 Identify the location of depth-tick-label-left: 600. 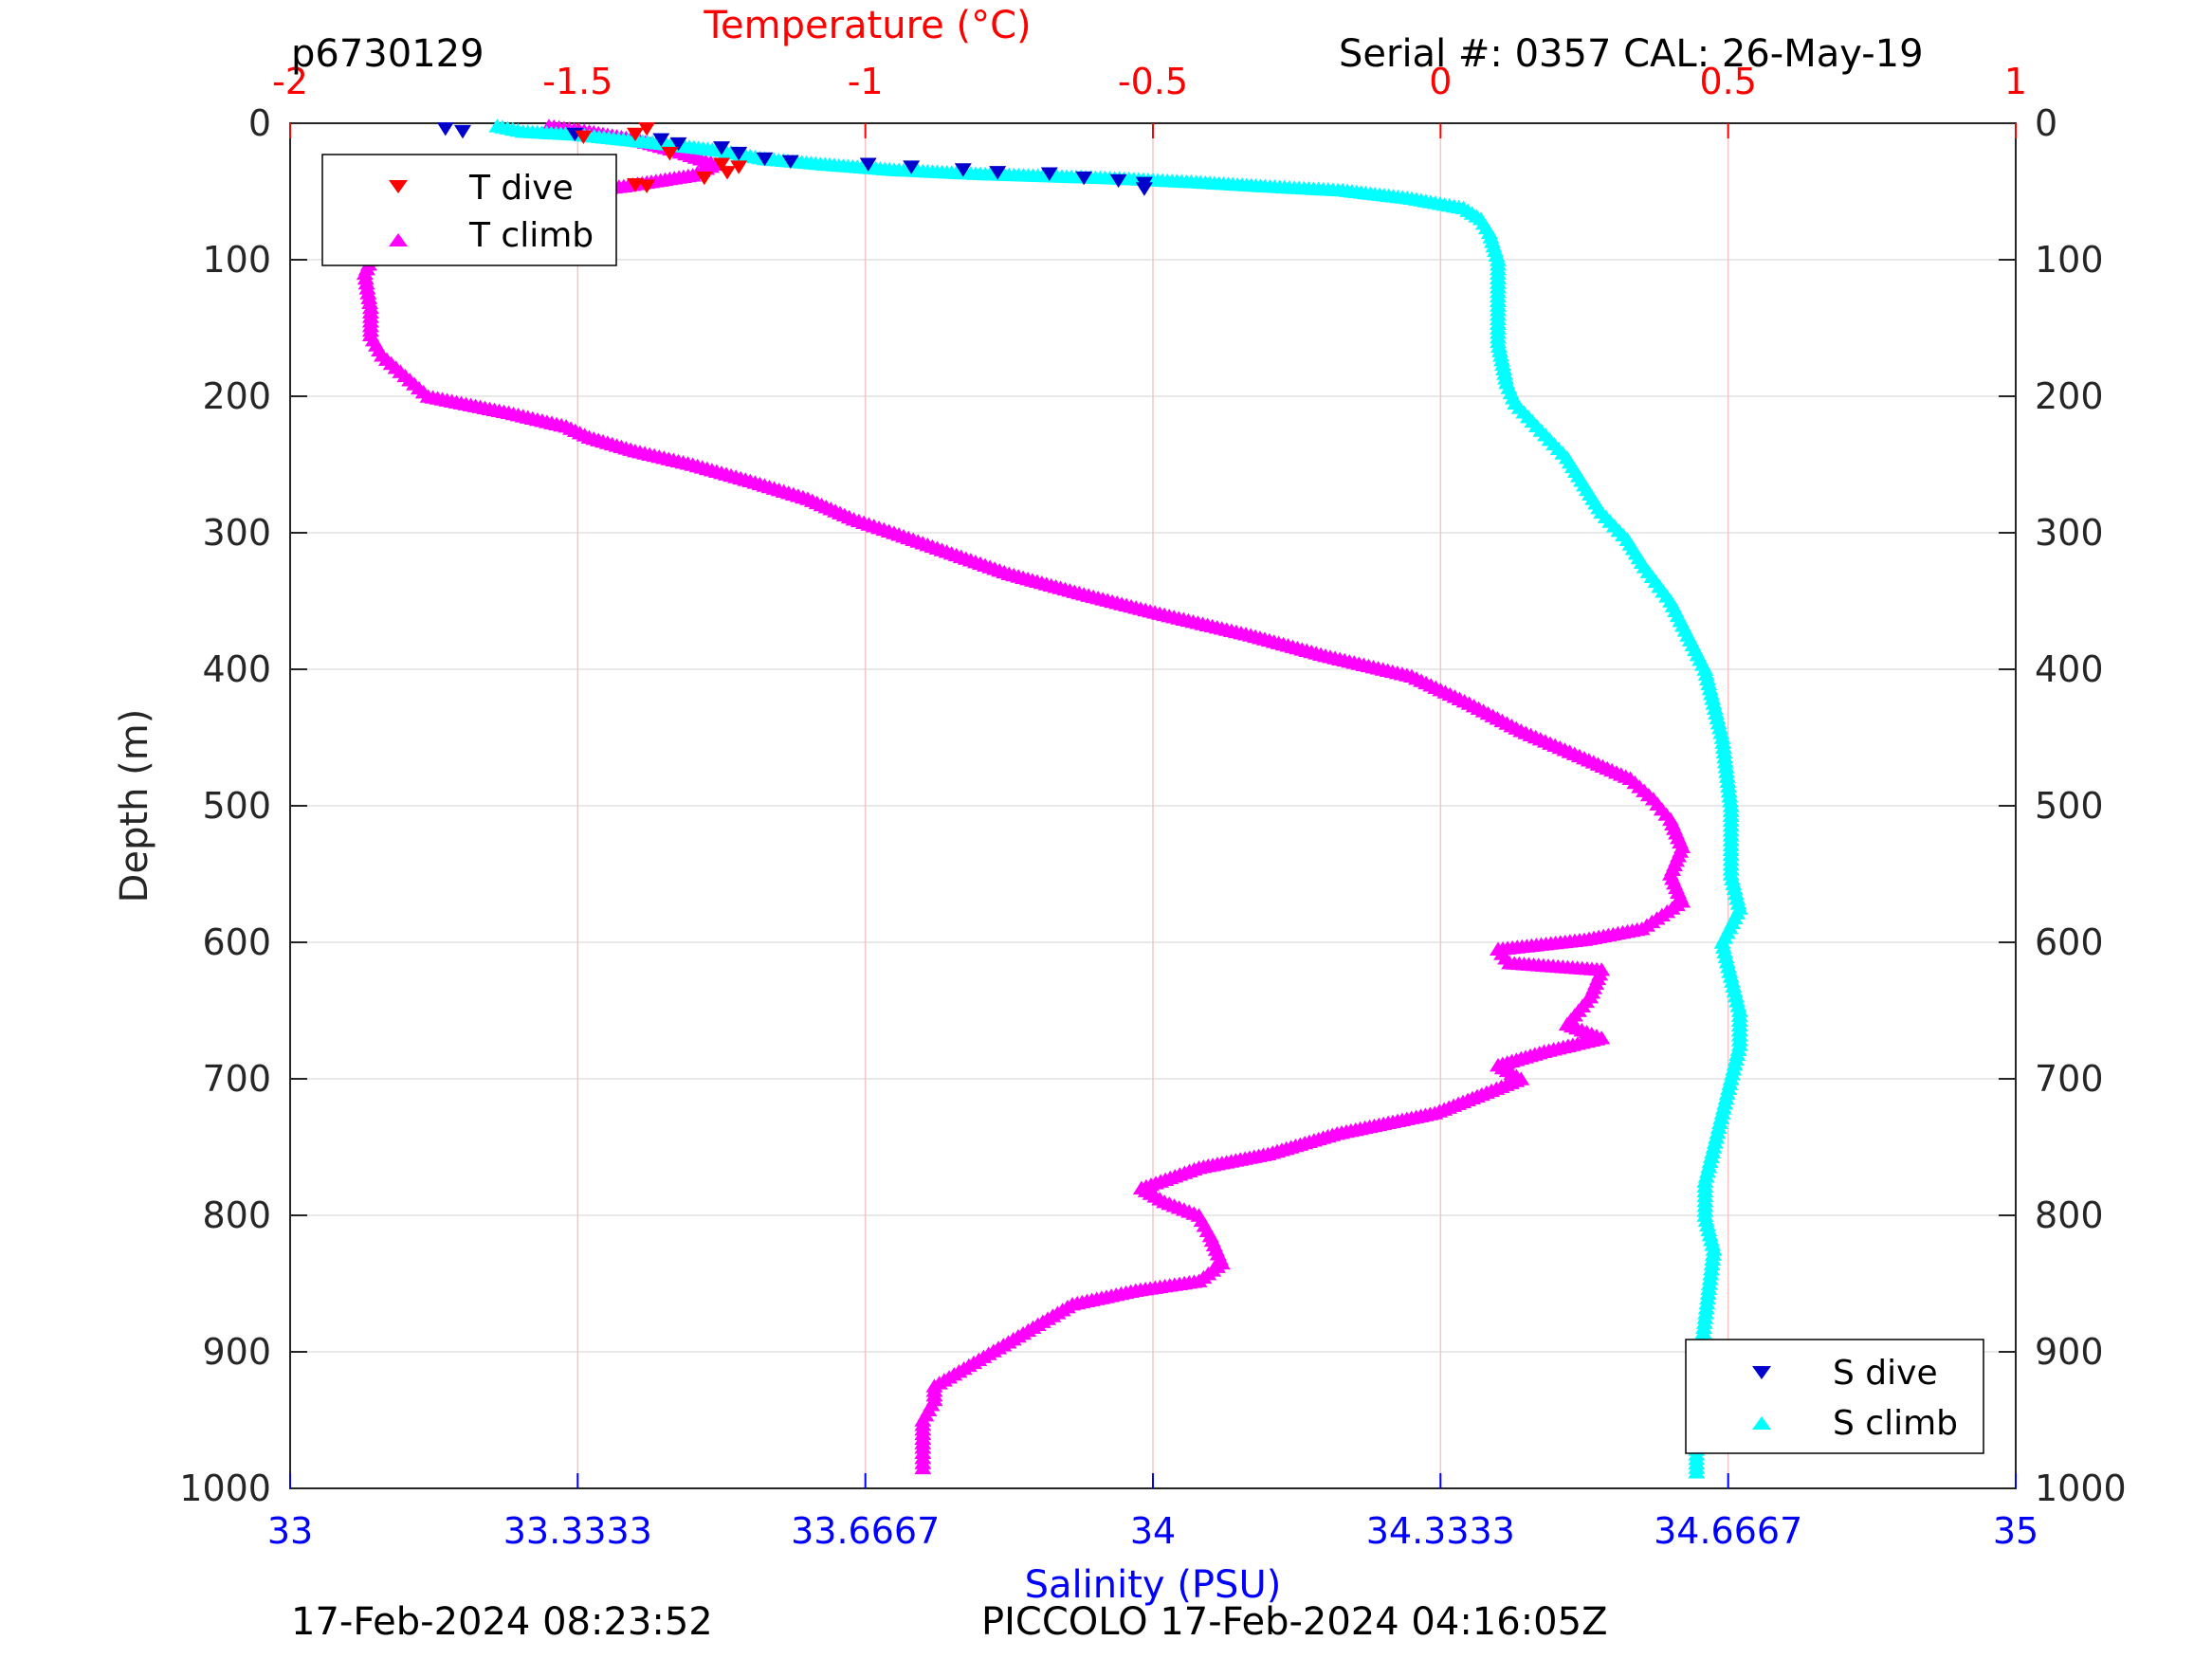
(236, 942).